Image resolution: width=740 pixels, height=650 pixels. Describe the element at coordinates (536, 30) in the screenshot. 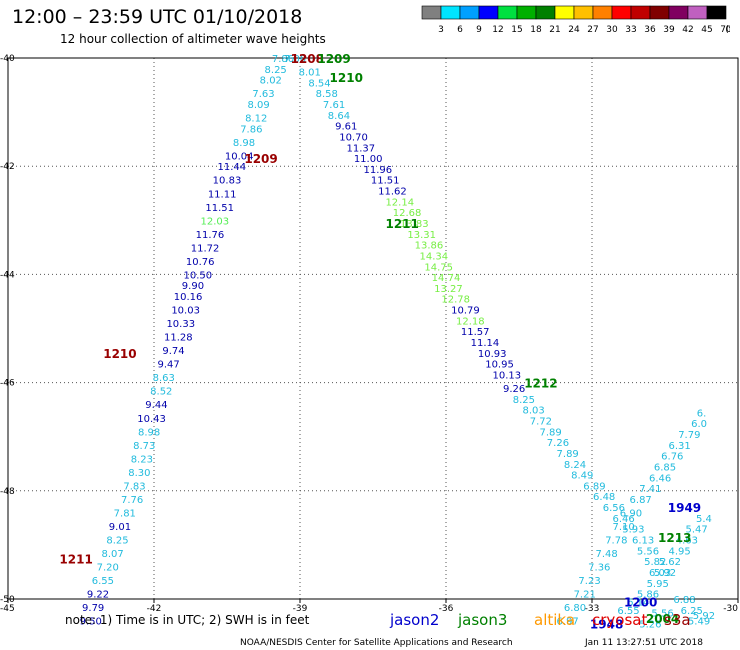

I see `scale-label: 18` at that location.